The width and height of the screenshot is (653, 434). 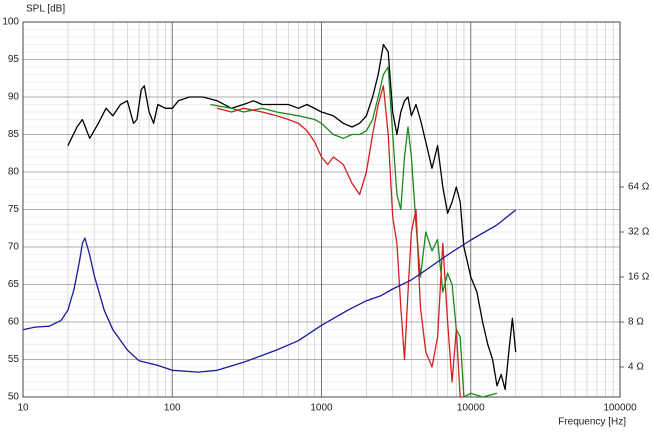 I want to click on y-tick-label: 55, so click(x=14, y=359).